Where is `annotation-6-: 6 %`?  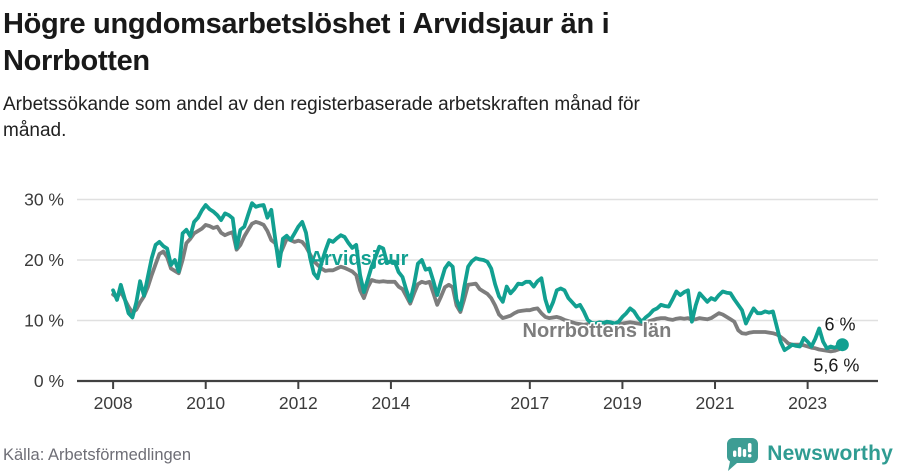 annotation-6-: 6 % is located at coordinates (840, 324).